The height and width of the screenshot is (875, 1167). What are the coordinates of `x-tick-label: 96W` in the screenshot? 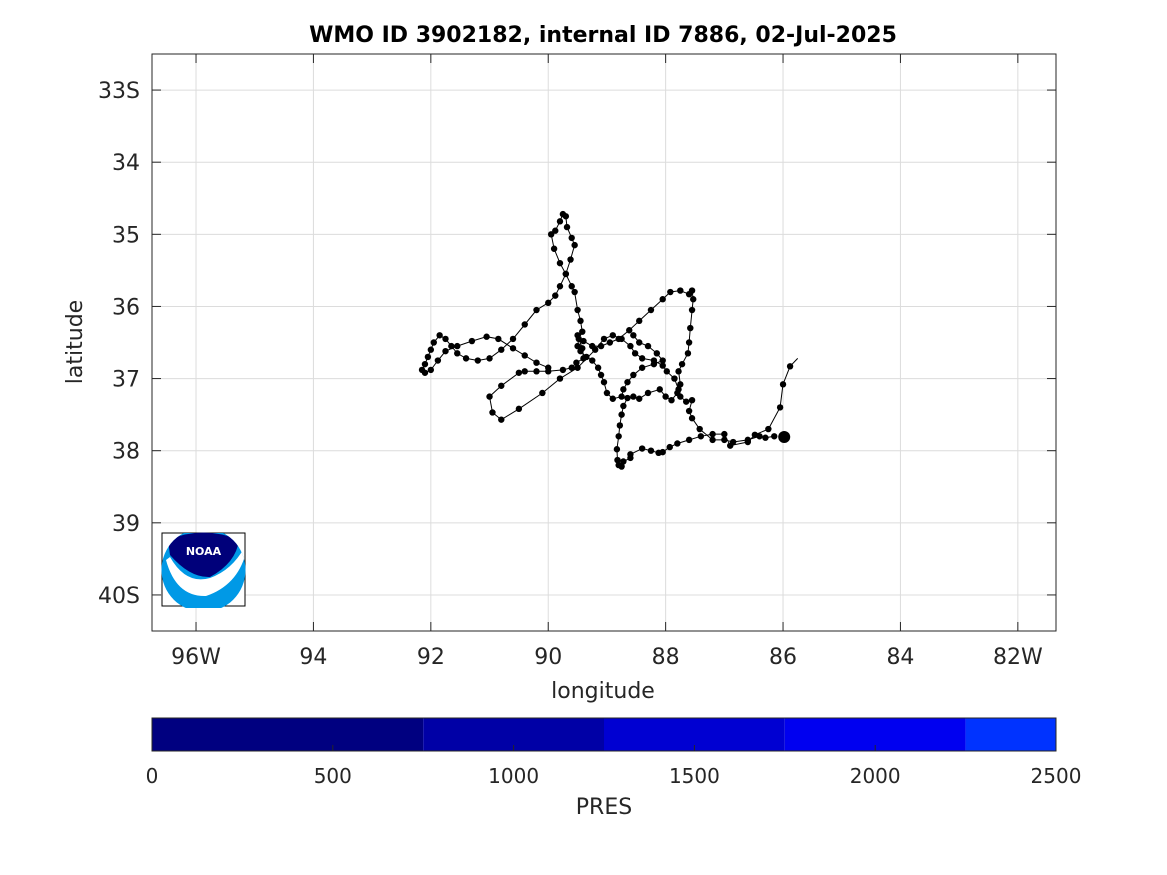 It's located at (196, 657).